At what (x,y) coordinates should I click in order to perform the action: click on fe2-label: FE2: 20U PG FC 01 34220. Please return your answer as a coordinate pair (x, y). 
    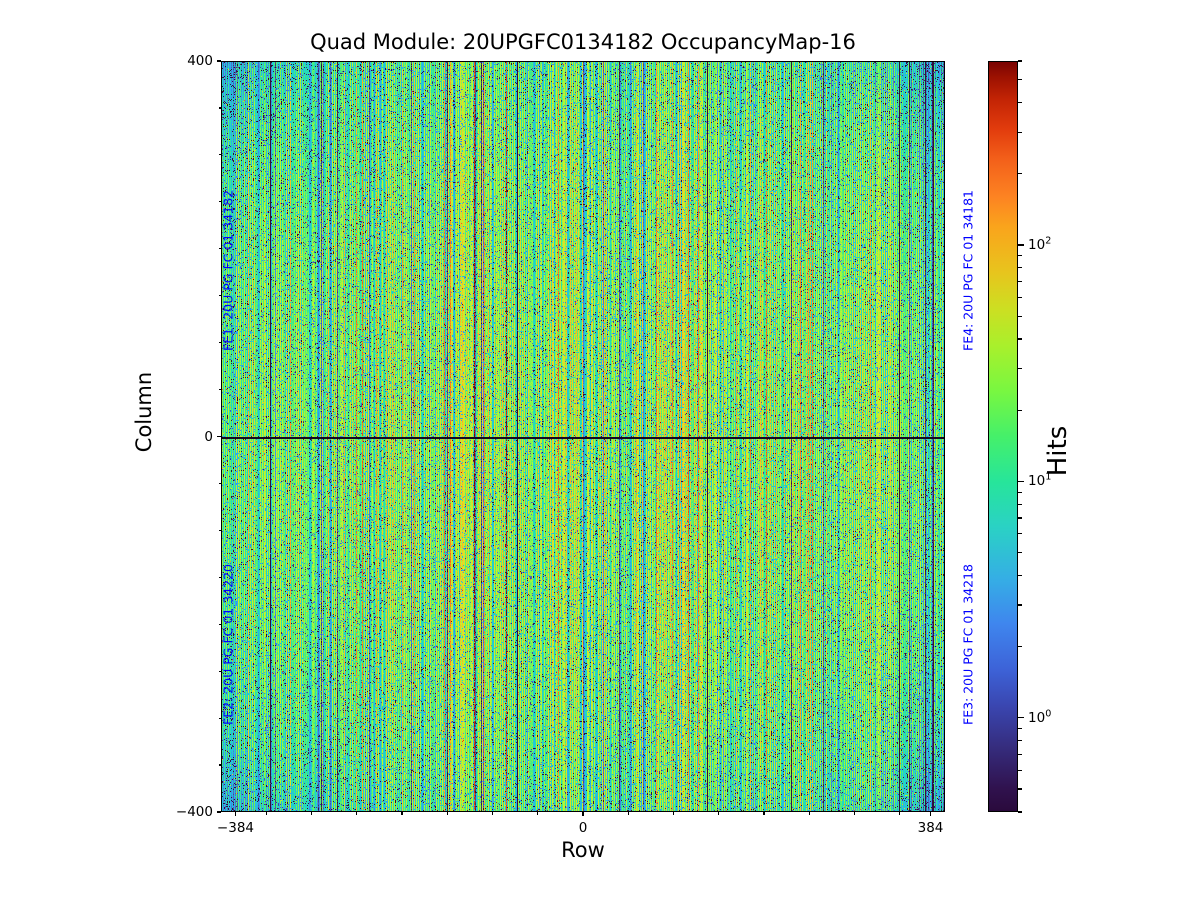
    Looking at the image, I should click on (228, 644).